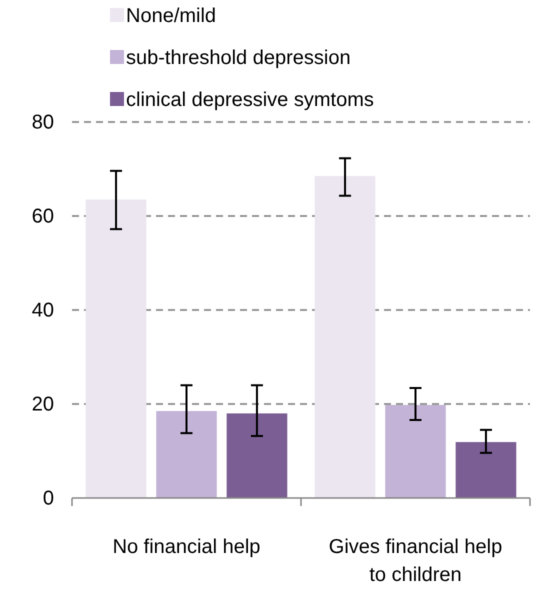 The height and width of the screenshot is (593, 534). What do you see at coordinates (48, 498) in the screenshot?
I see `y-tick-label: 0` at bounding box center [48, 498].